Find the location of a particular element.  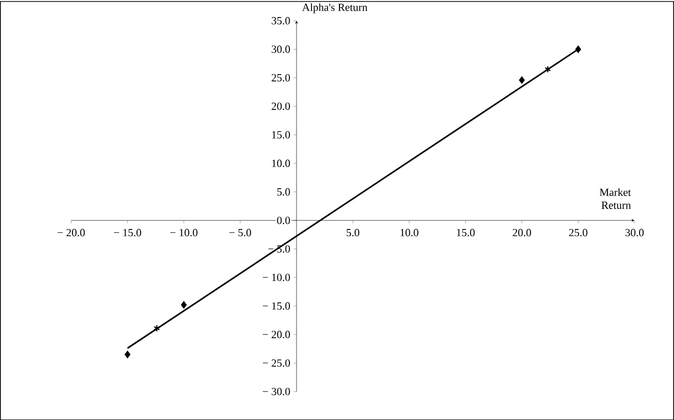

y-tick-label: 15.0 is located at coordinates (281, 134).